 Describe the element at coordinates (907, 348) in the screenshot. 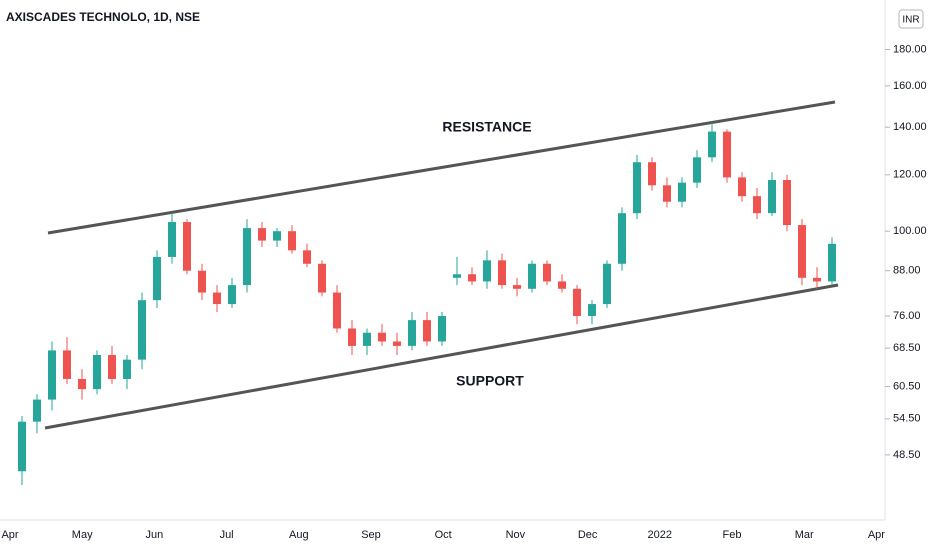

I see `y-tick-label: 68.50` at that location.